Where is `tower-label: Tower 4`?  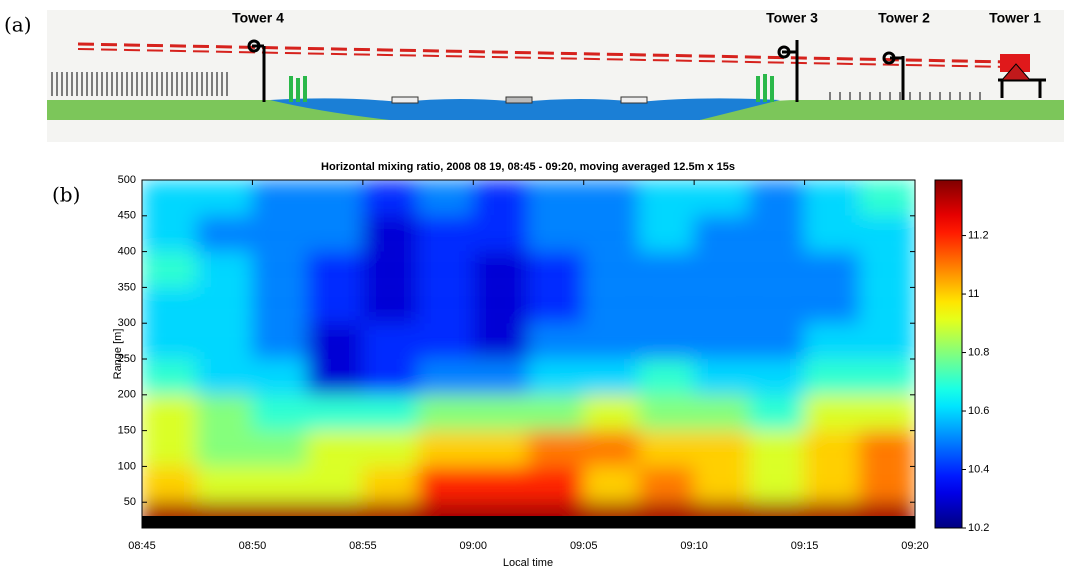
tower-label: Tower 4 is located at coordinates (258, 18).